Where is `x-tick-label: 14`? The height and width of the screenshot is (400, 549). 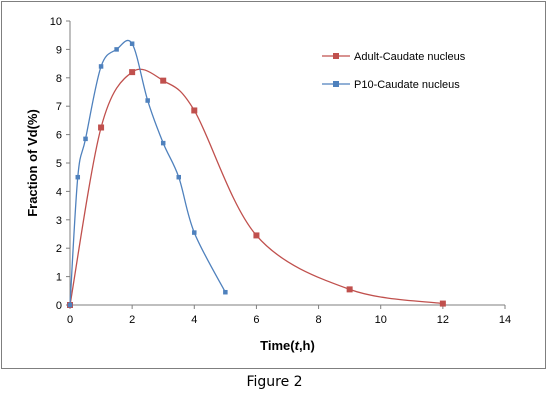 x-tick-label: 14 is located at coordinates (505, 320).